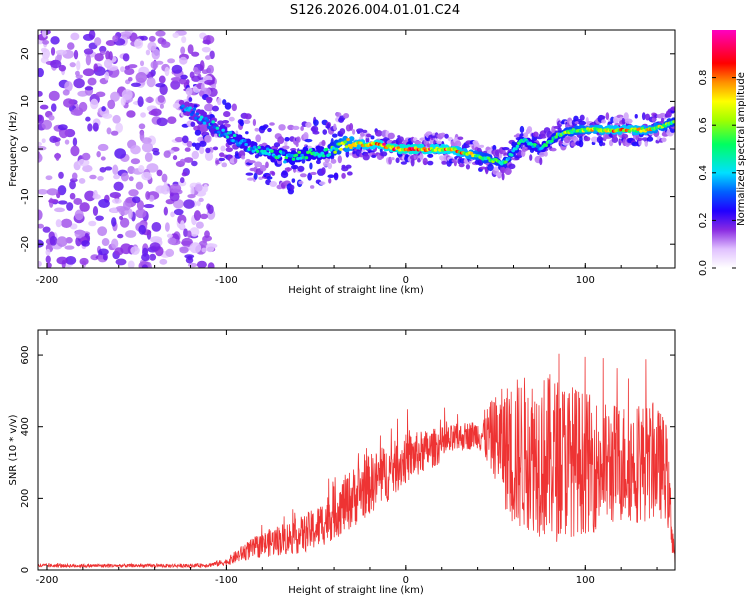 This screenshot has height=600, width=750. What do you see at coordinates (741, 149) in the screenshot?
I see `colorbar-label: Normalized spectral amplitude` at bounding box center [741, 149].